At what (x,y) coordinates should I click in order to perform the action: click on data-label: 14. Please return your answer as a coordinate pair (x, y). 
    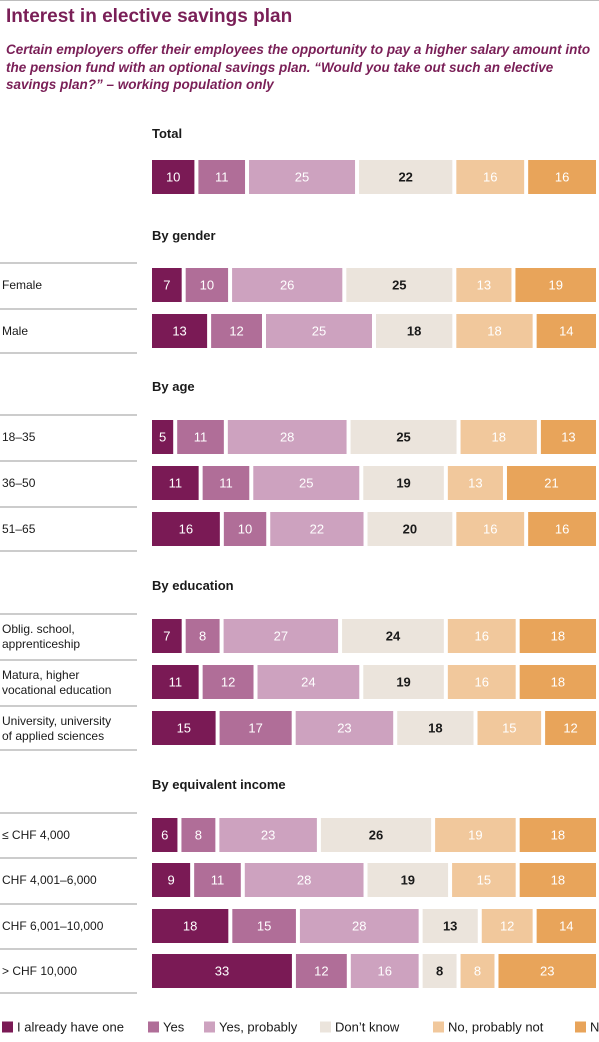
    Looking at the image, I should click on (566, 926).